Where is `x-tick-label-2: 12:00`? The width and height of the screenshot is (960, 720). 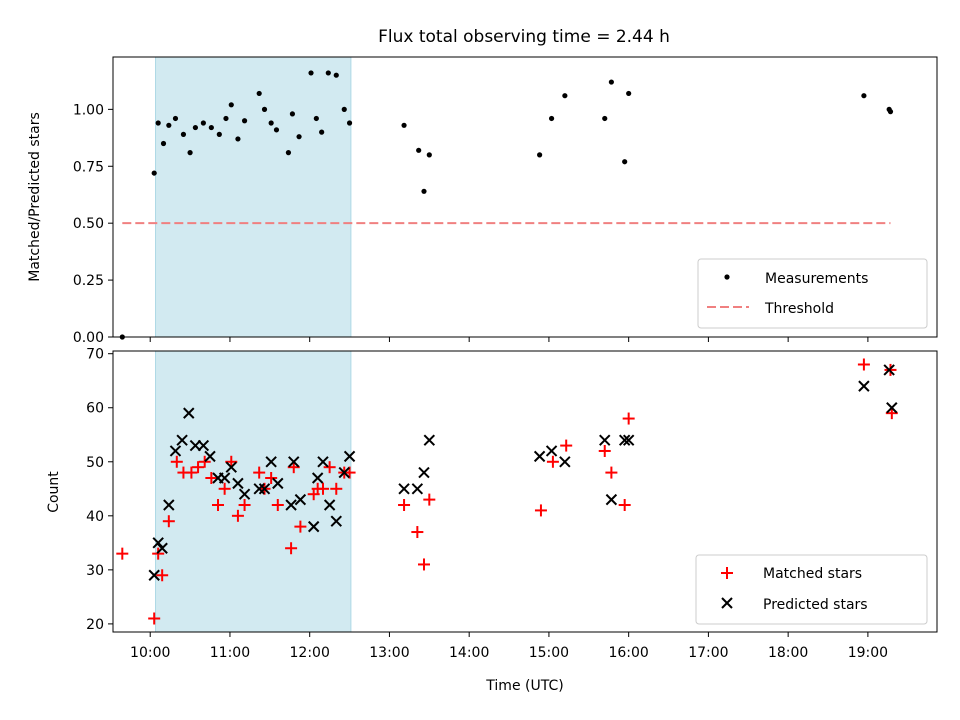 x-tick-label-2: 12:00 is located at coordinates (310, 653).